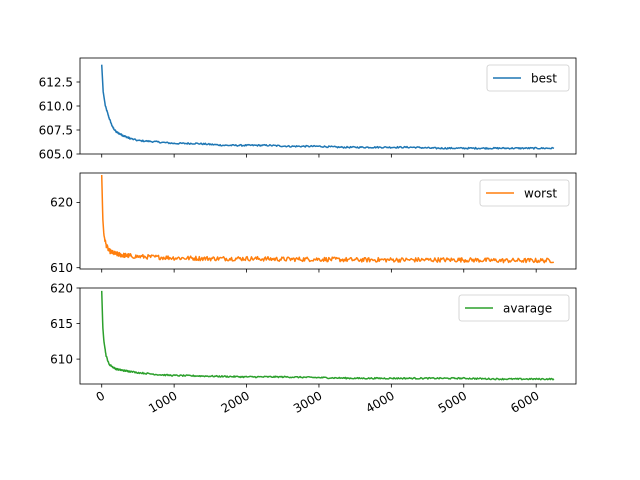 This screenshot has width=640, height=480. I want to click on y-tick-label: 607.5, so click(56, 130).